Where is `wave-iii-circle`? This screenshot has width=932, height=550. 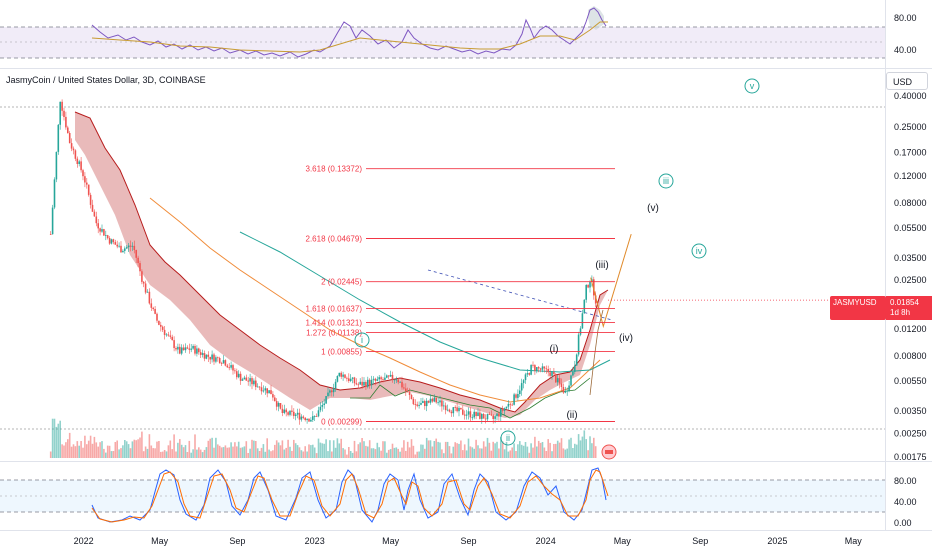 wave-iii-circle is located at coordinates (666, 181).